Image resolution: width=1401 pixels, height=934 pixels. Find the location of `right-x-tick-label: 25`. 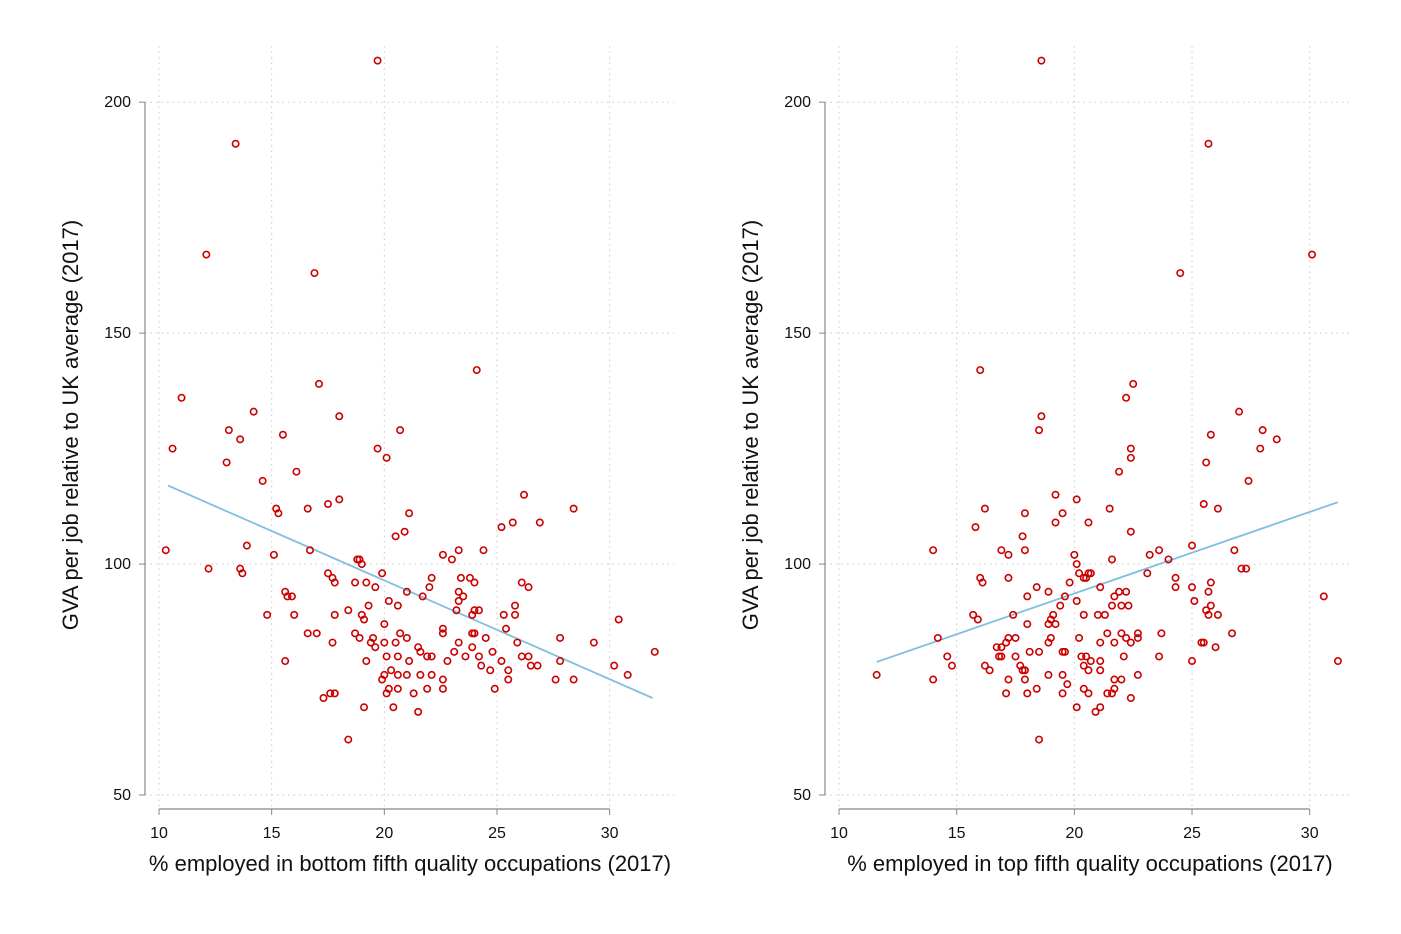

right-x-tick-label: 25 is located at coordinates (1192, 833).